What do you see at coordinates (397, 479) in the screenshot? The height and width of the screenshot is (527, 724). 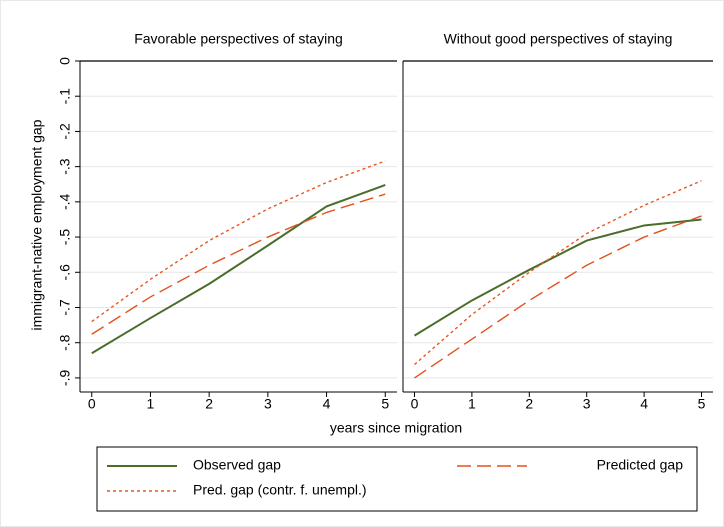 I see `legend-box` at bounding box center [397, 479].